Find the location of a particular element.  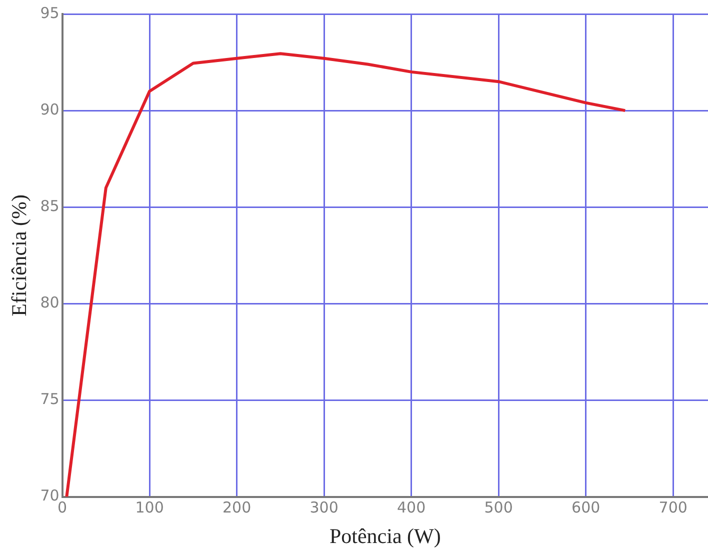

x-axis-title: Potência (W) is located at coordinates (385, 536).